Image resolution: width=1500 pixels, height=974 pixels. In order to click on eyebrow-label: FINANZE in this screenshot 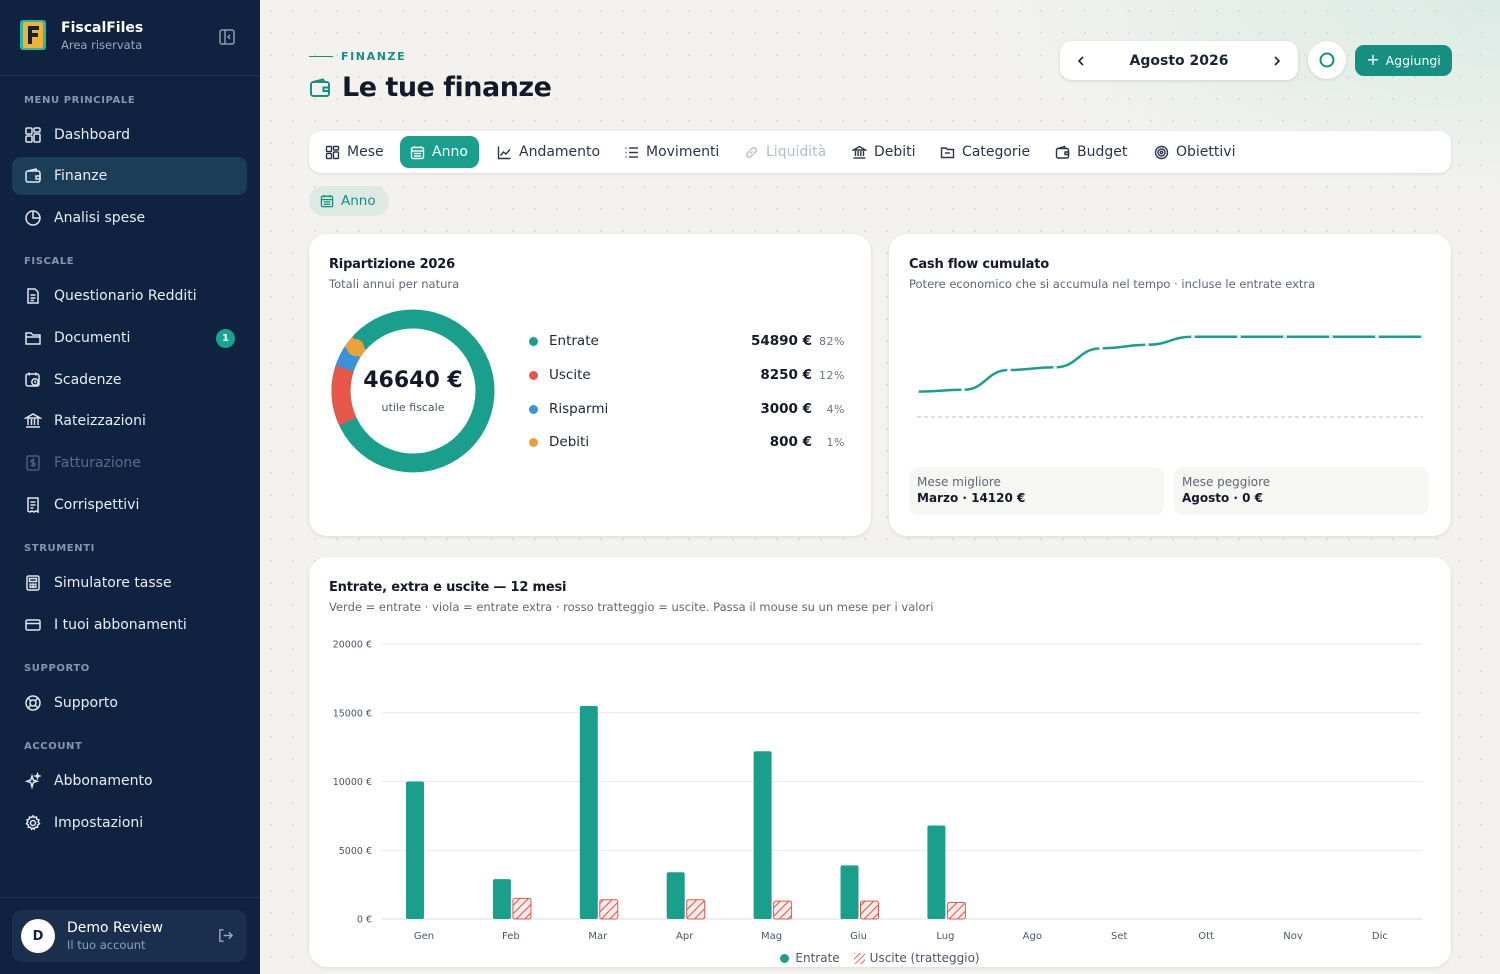, I will do `click(374, 56)`.